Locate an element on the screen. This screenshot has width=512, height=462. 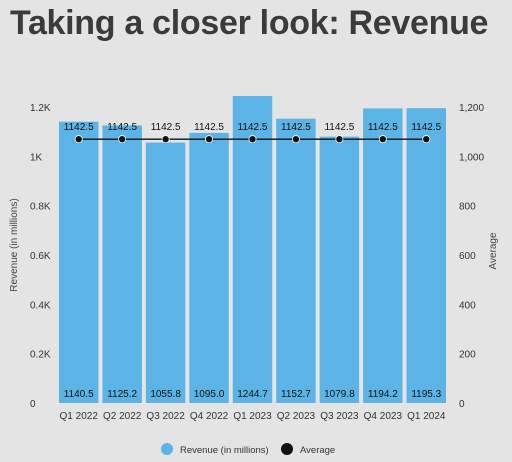
x-tick-label: Q3 2022 is located at coordinates (165, 416).